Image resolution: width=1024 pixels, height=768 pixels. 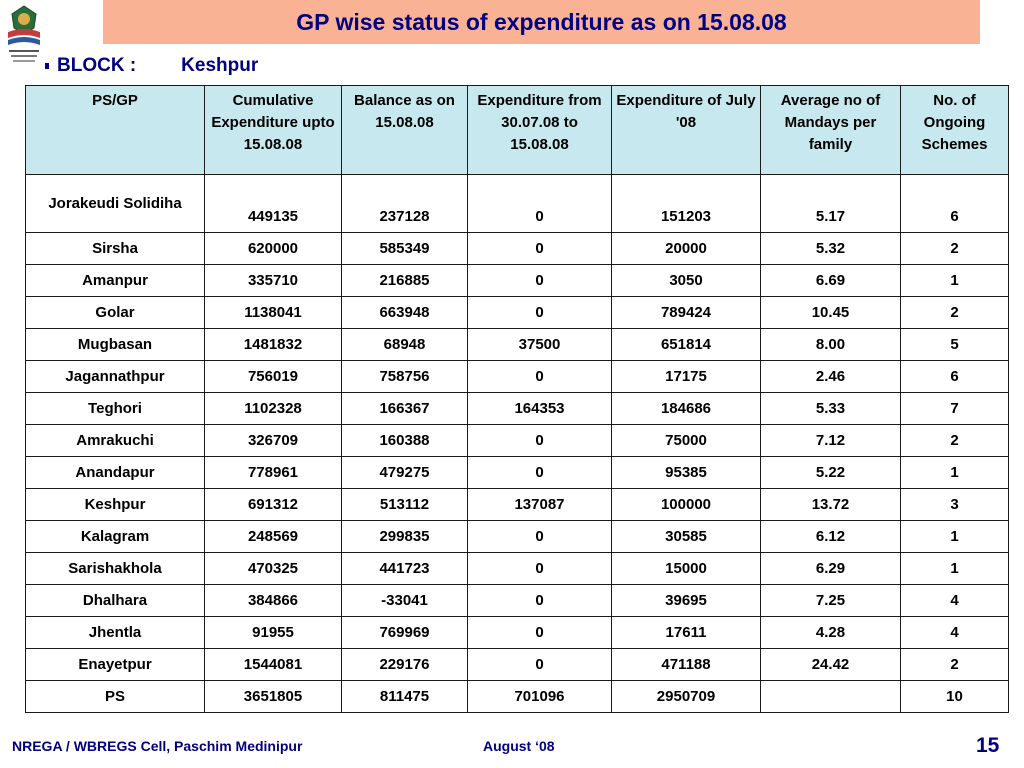 What do you see at coordinates (830, 312) in the screenshot?
I see `table-cell: 10.45` at bounding box center [830, 312].